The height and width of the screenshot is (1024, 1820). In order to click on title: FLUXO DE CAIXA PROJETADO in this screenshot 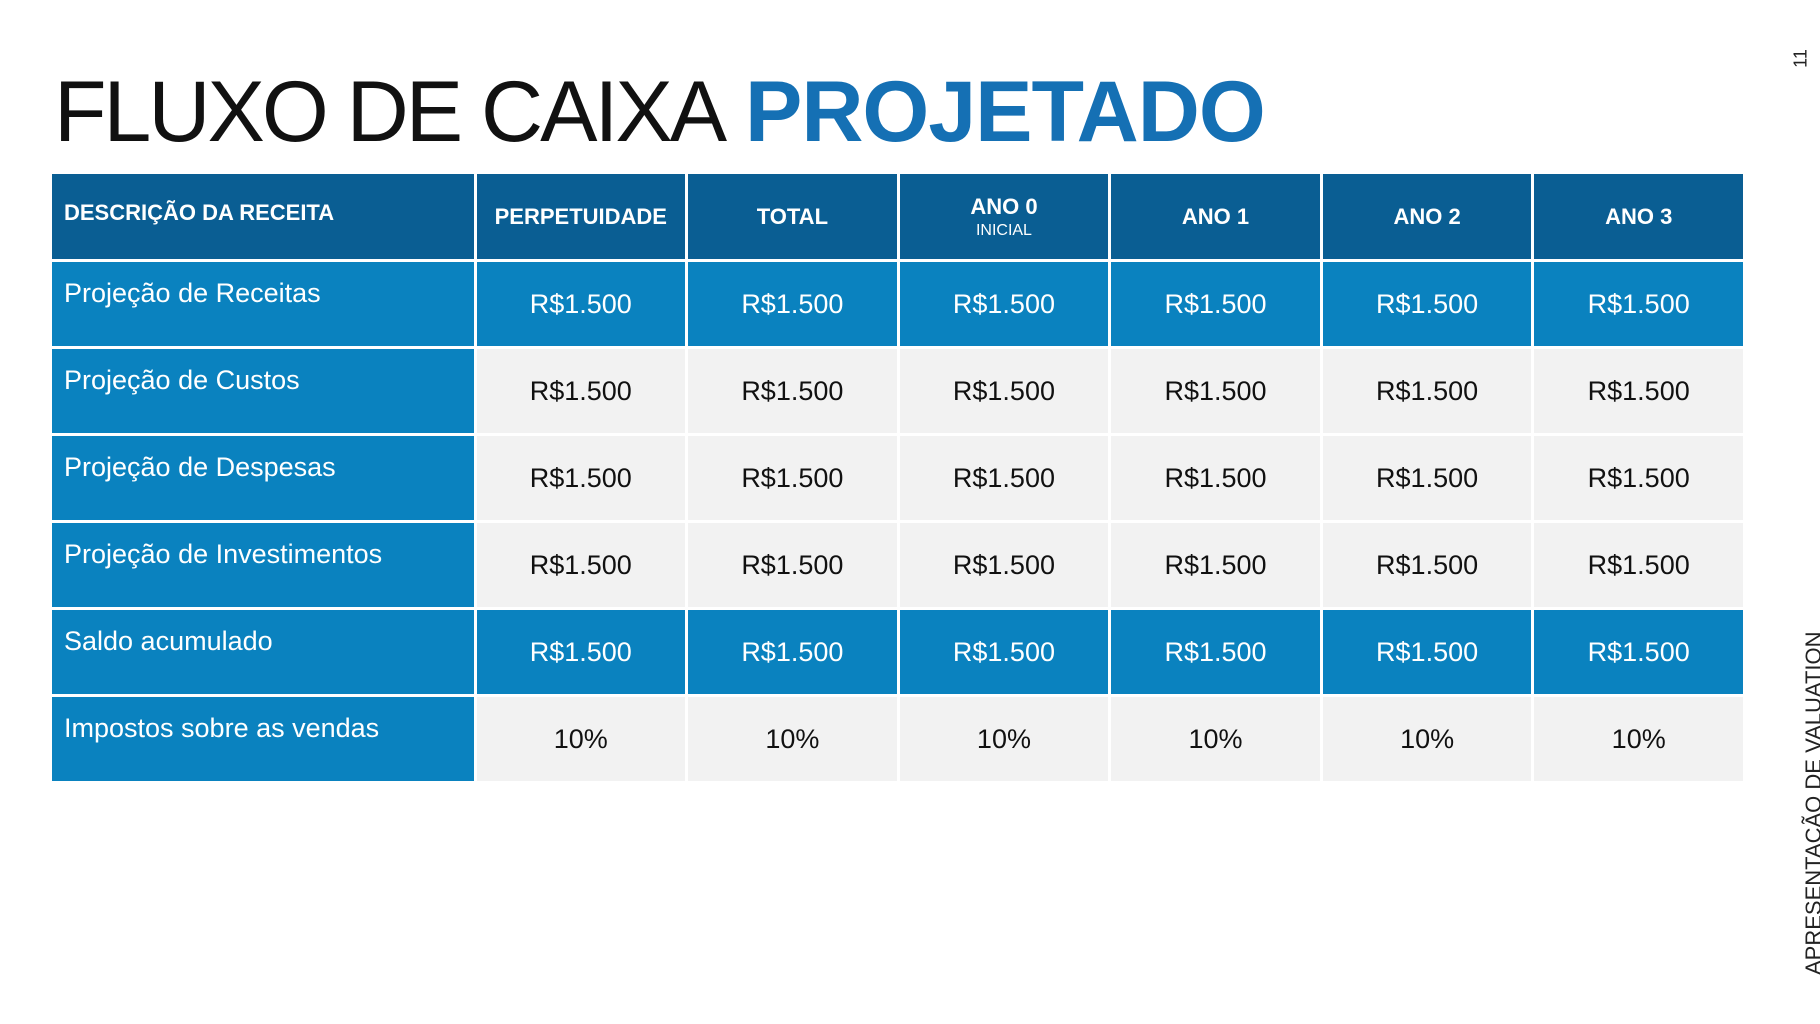, I will do `click(660, 112)`.